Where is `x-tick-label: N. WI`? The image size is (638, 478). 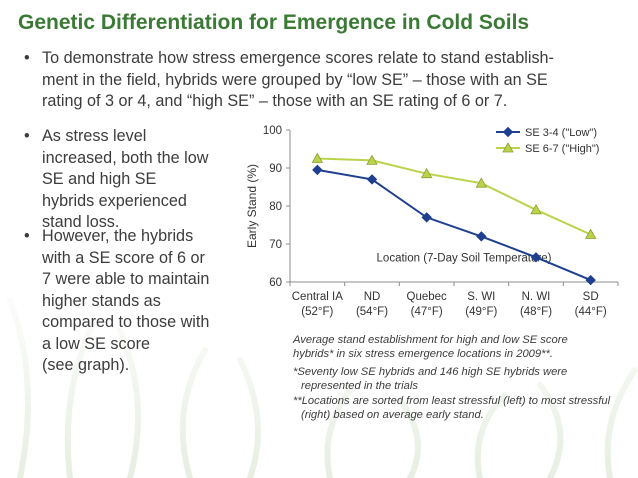
x-tick-label: N. WI is located at coordinates (536, 297).